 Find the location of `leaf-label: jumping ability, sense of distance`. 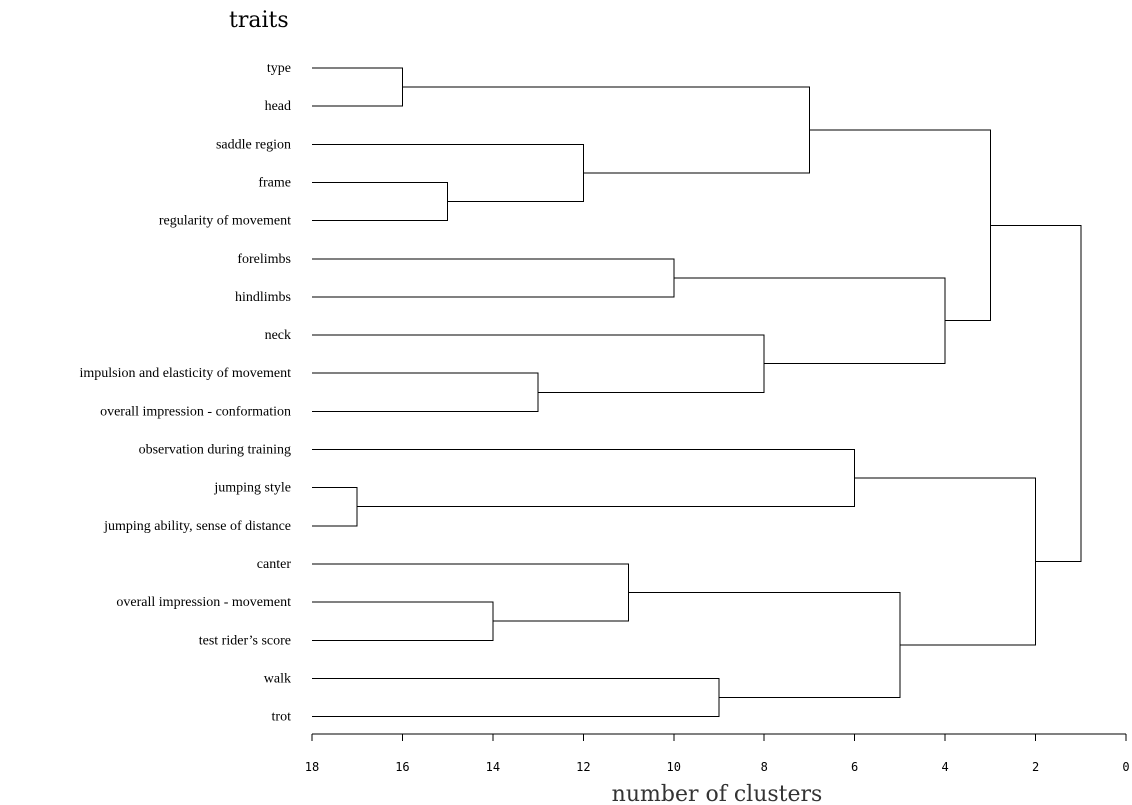

leaf-label: jumping ability, sense of distance is located at coordinates (197, 526).